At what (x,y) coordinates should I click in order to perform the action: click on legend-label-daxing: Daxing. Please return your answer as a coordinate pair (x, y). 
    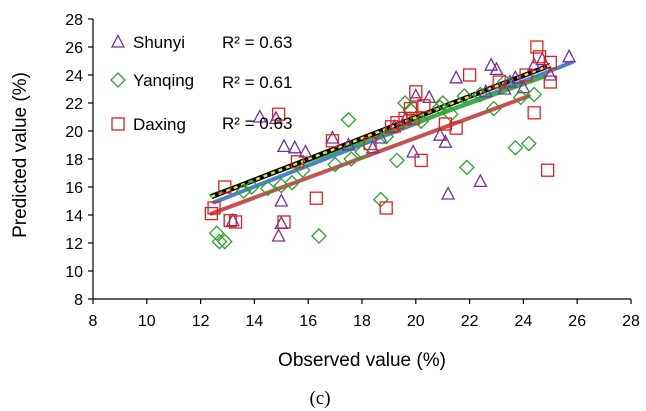
    Looking at the image, I should click on (159, 124).